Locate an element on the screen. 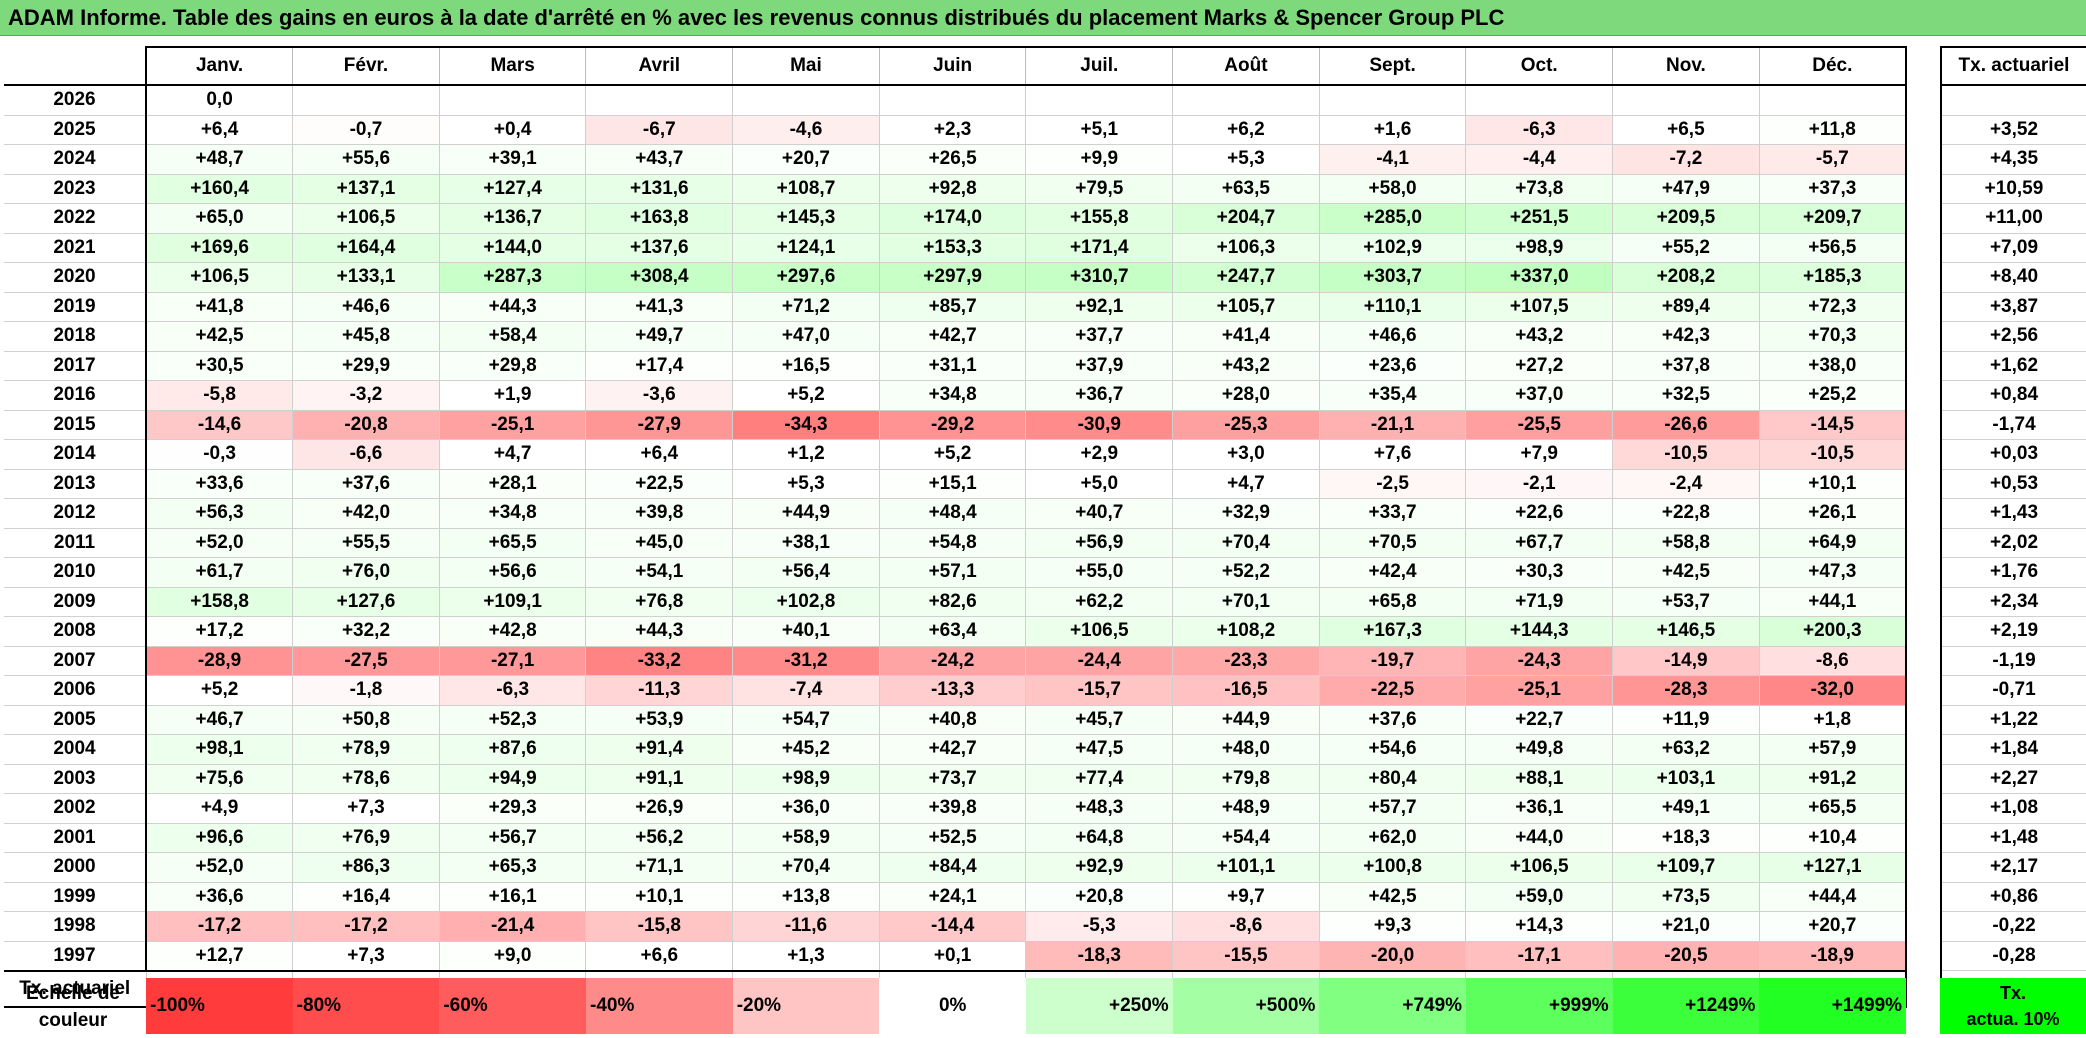  gain-cell: +76,9 is located at coordinates (366, 838).